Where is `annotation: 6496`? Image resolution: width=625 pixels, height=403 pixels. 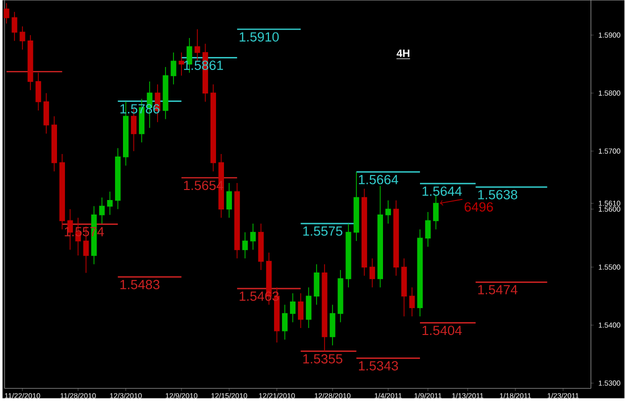 annotation: 6496 is located at coordinates (478, 207).